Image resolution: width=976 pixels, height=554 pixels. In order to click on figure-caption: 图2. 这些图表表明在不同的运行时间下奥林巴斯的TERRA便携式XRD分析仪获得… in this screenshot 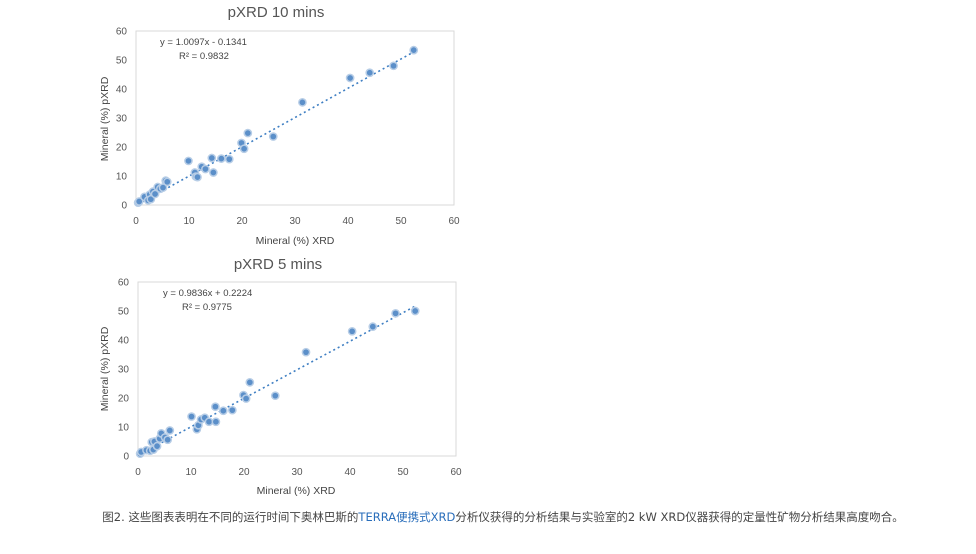, I will do `click(503, 517)`.